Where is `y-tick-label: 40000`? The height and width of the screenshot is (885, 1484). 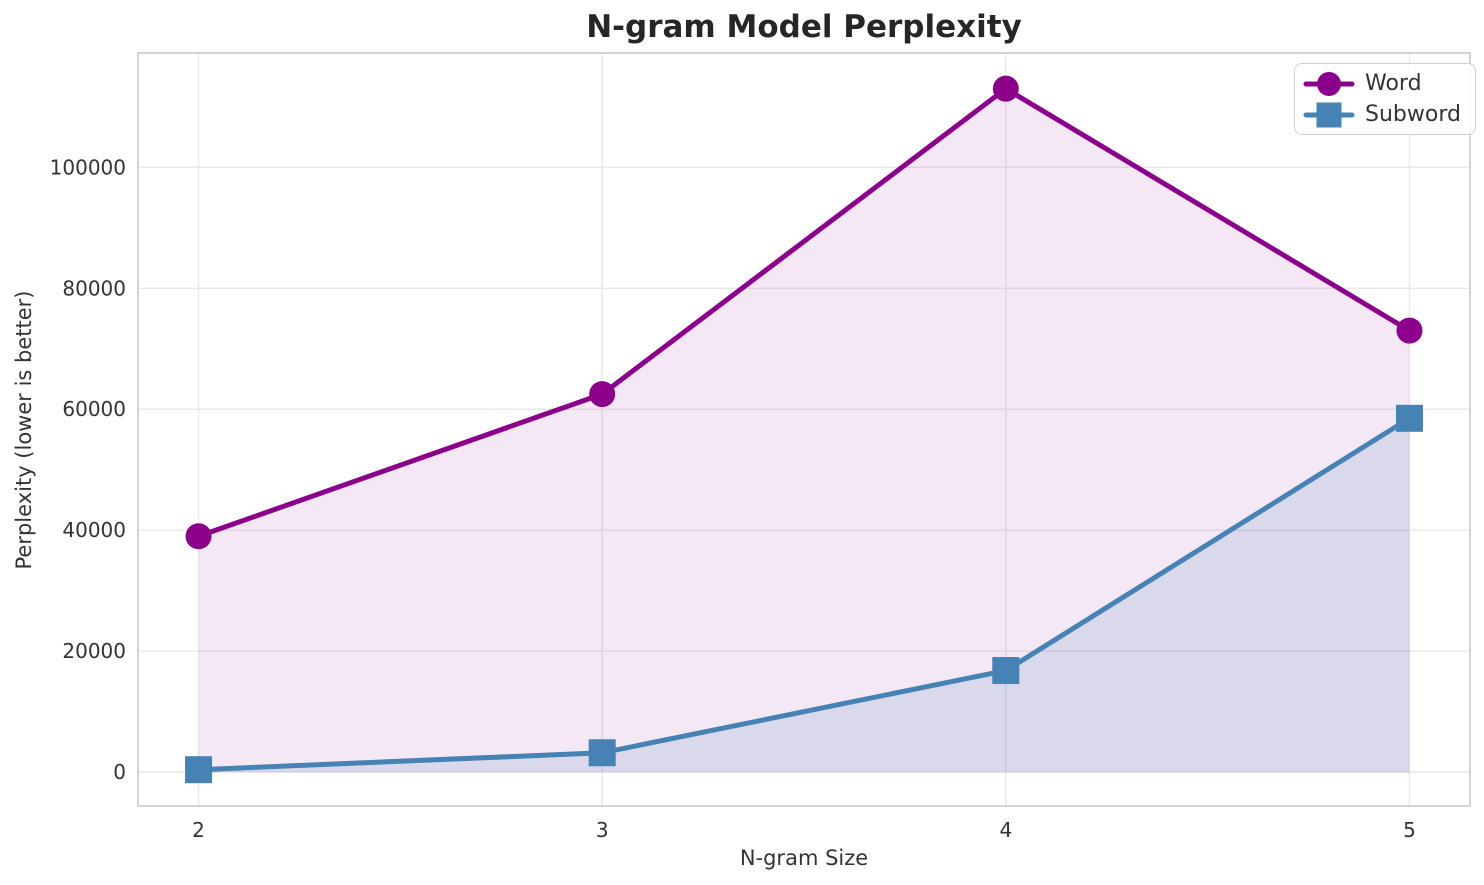 y-tick-label: 40000 is located at coordinates (94, 530).